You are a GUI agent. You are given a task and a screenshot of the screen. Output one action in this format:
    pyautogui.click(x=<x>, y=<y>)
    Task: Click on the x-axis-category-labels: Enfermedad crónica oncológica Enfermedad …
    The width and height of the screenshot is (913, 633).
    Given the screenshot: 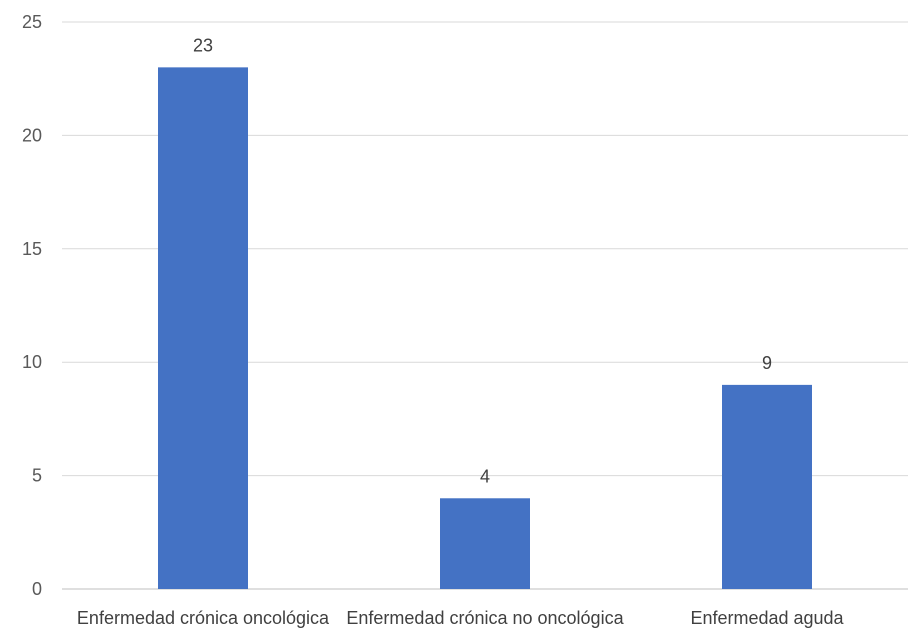 What is the action you would take?
    pyautogui.click(x=461, y=618)
    